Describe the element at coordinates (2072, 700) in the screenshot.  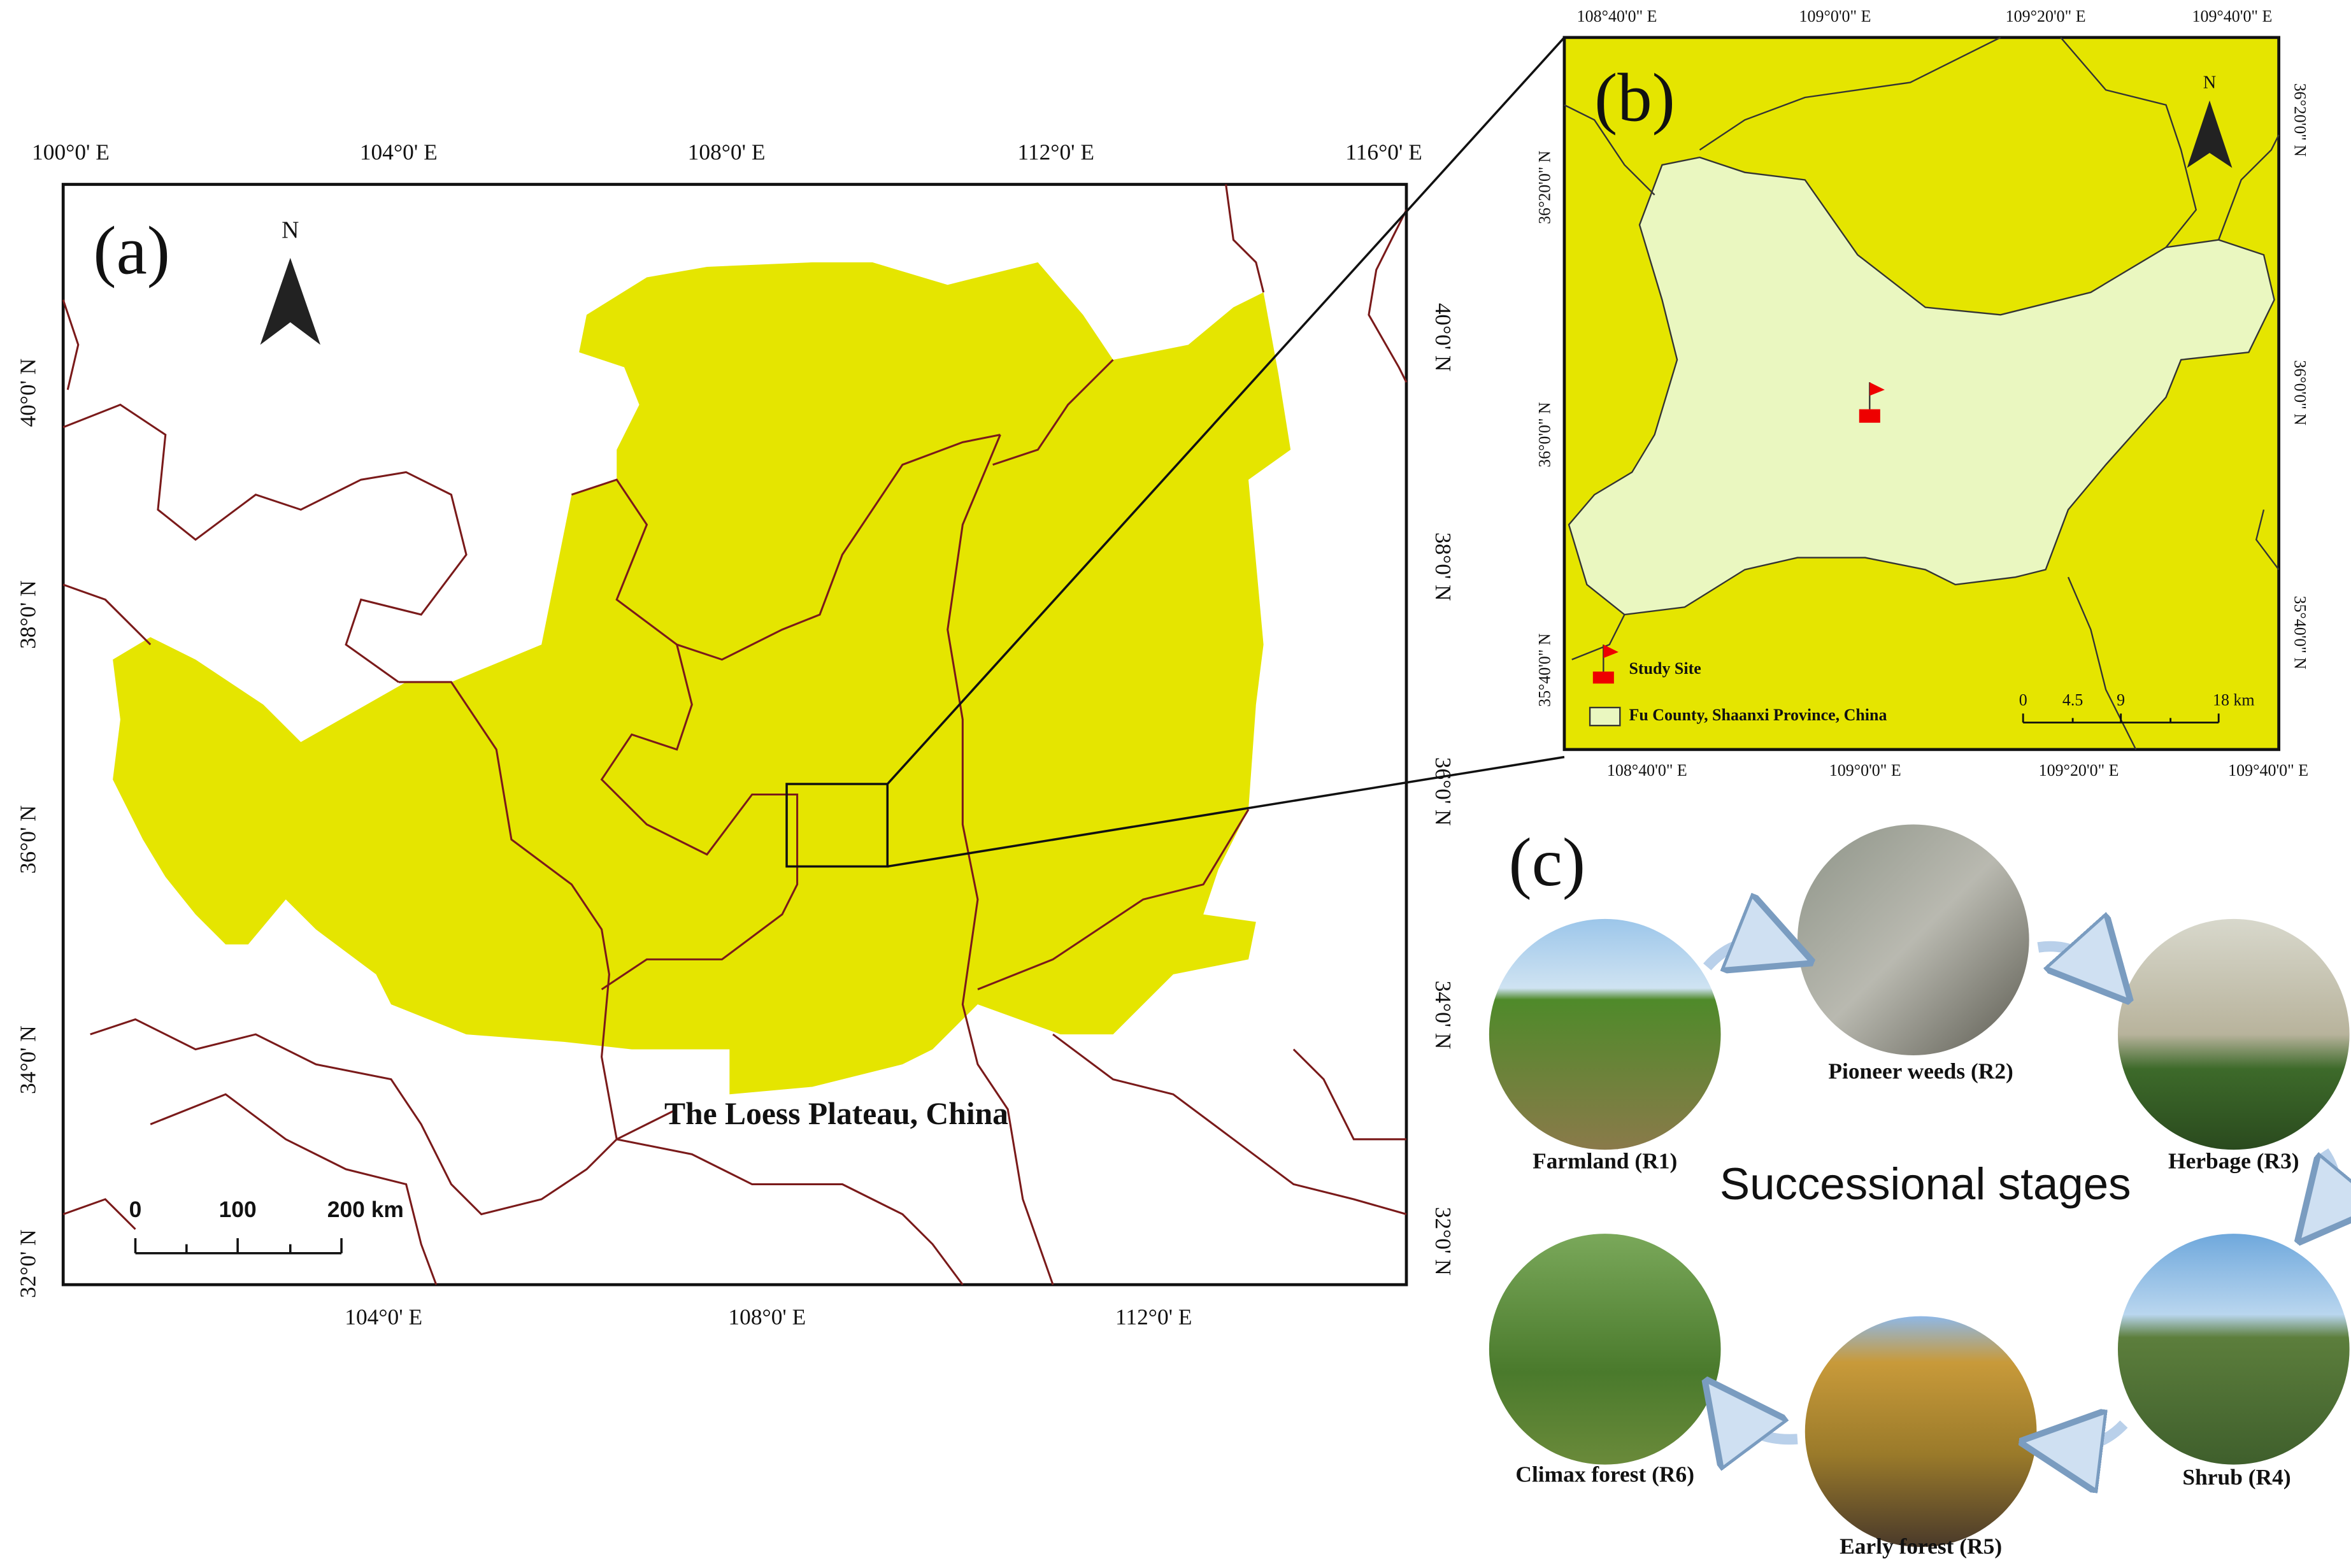
I see `scale-label: 4.5` at that location.